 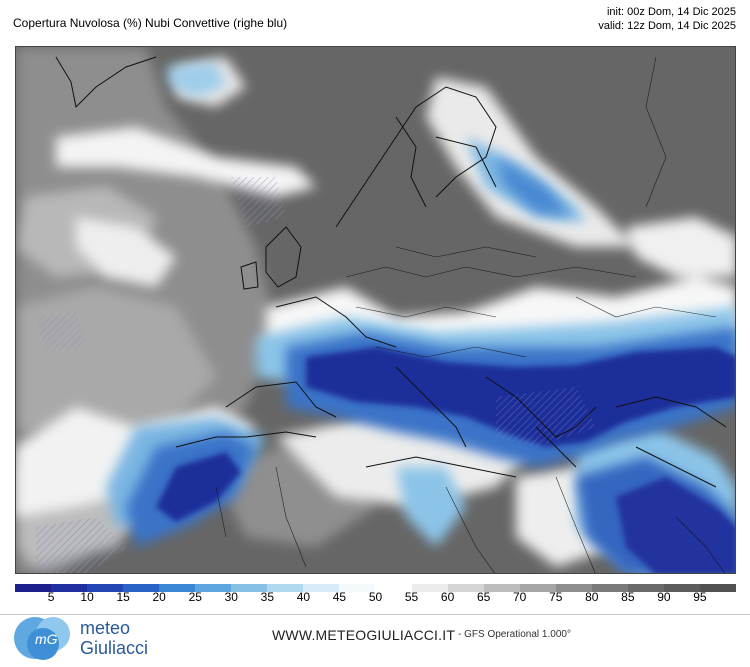 I want to click on scale-tick-label: 10, so click(x=87, y=597).